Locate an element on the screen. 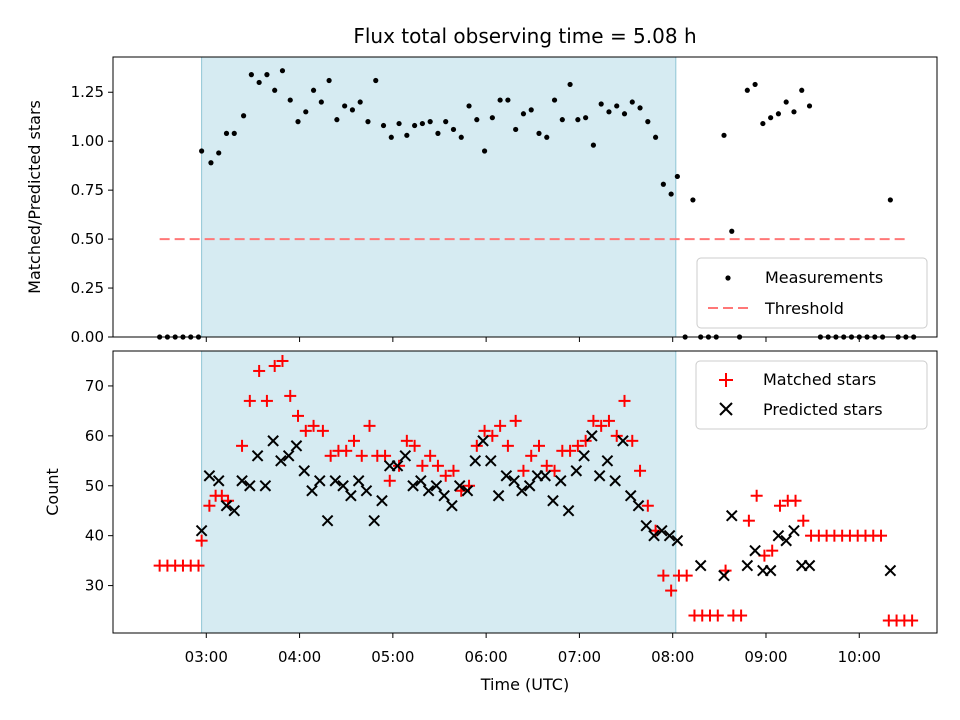  bottom-y-tick-label: 70 is located at coordinates (94, 386).